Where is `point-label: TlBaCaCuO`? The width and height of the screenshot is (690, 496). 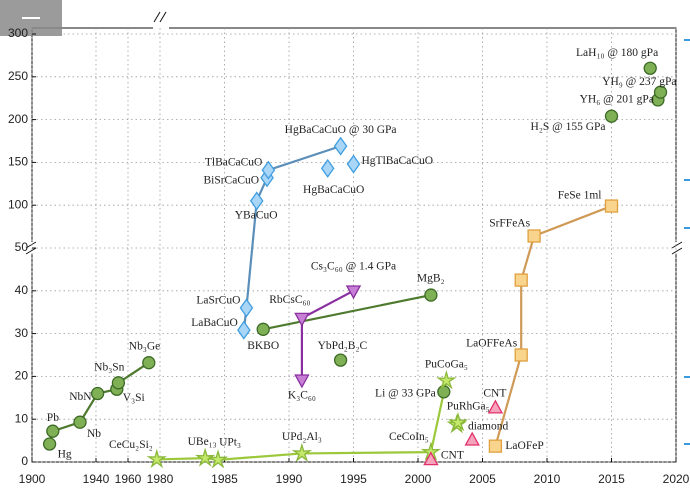
point-label: TlBaCaCuO is located at coordinates (234, 163).